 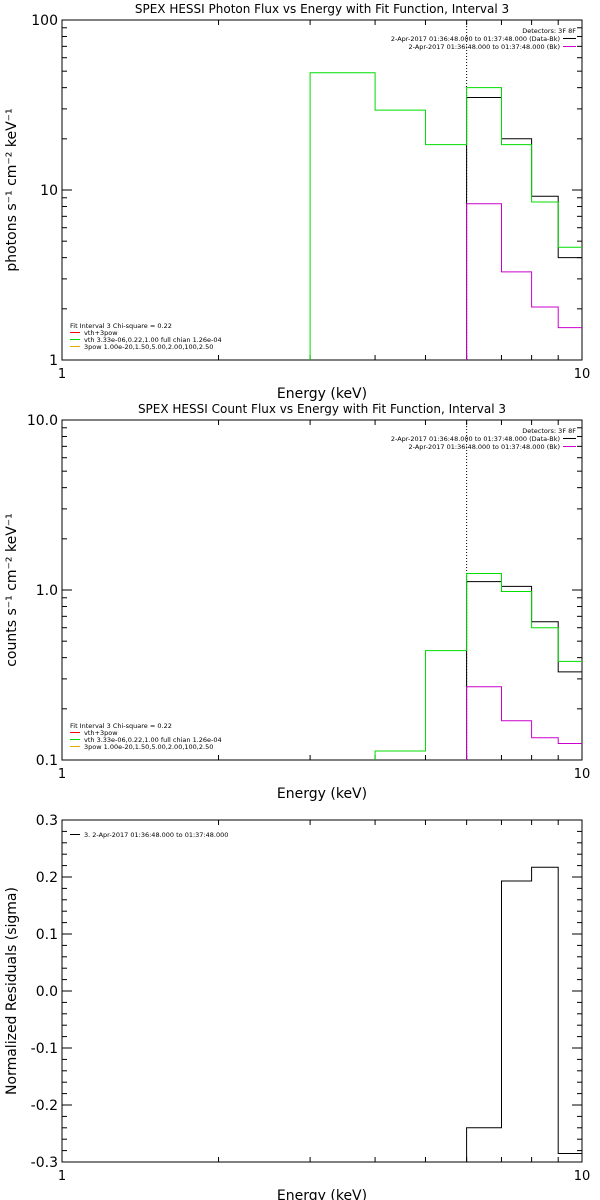 What do you see at coordinates (44, 1049) in the screenshot?
I see `y-tick-label: -0.1` at bounding box center [44, 1049].